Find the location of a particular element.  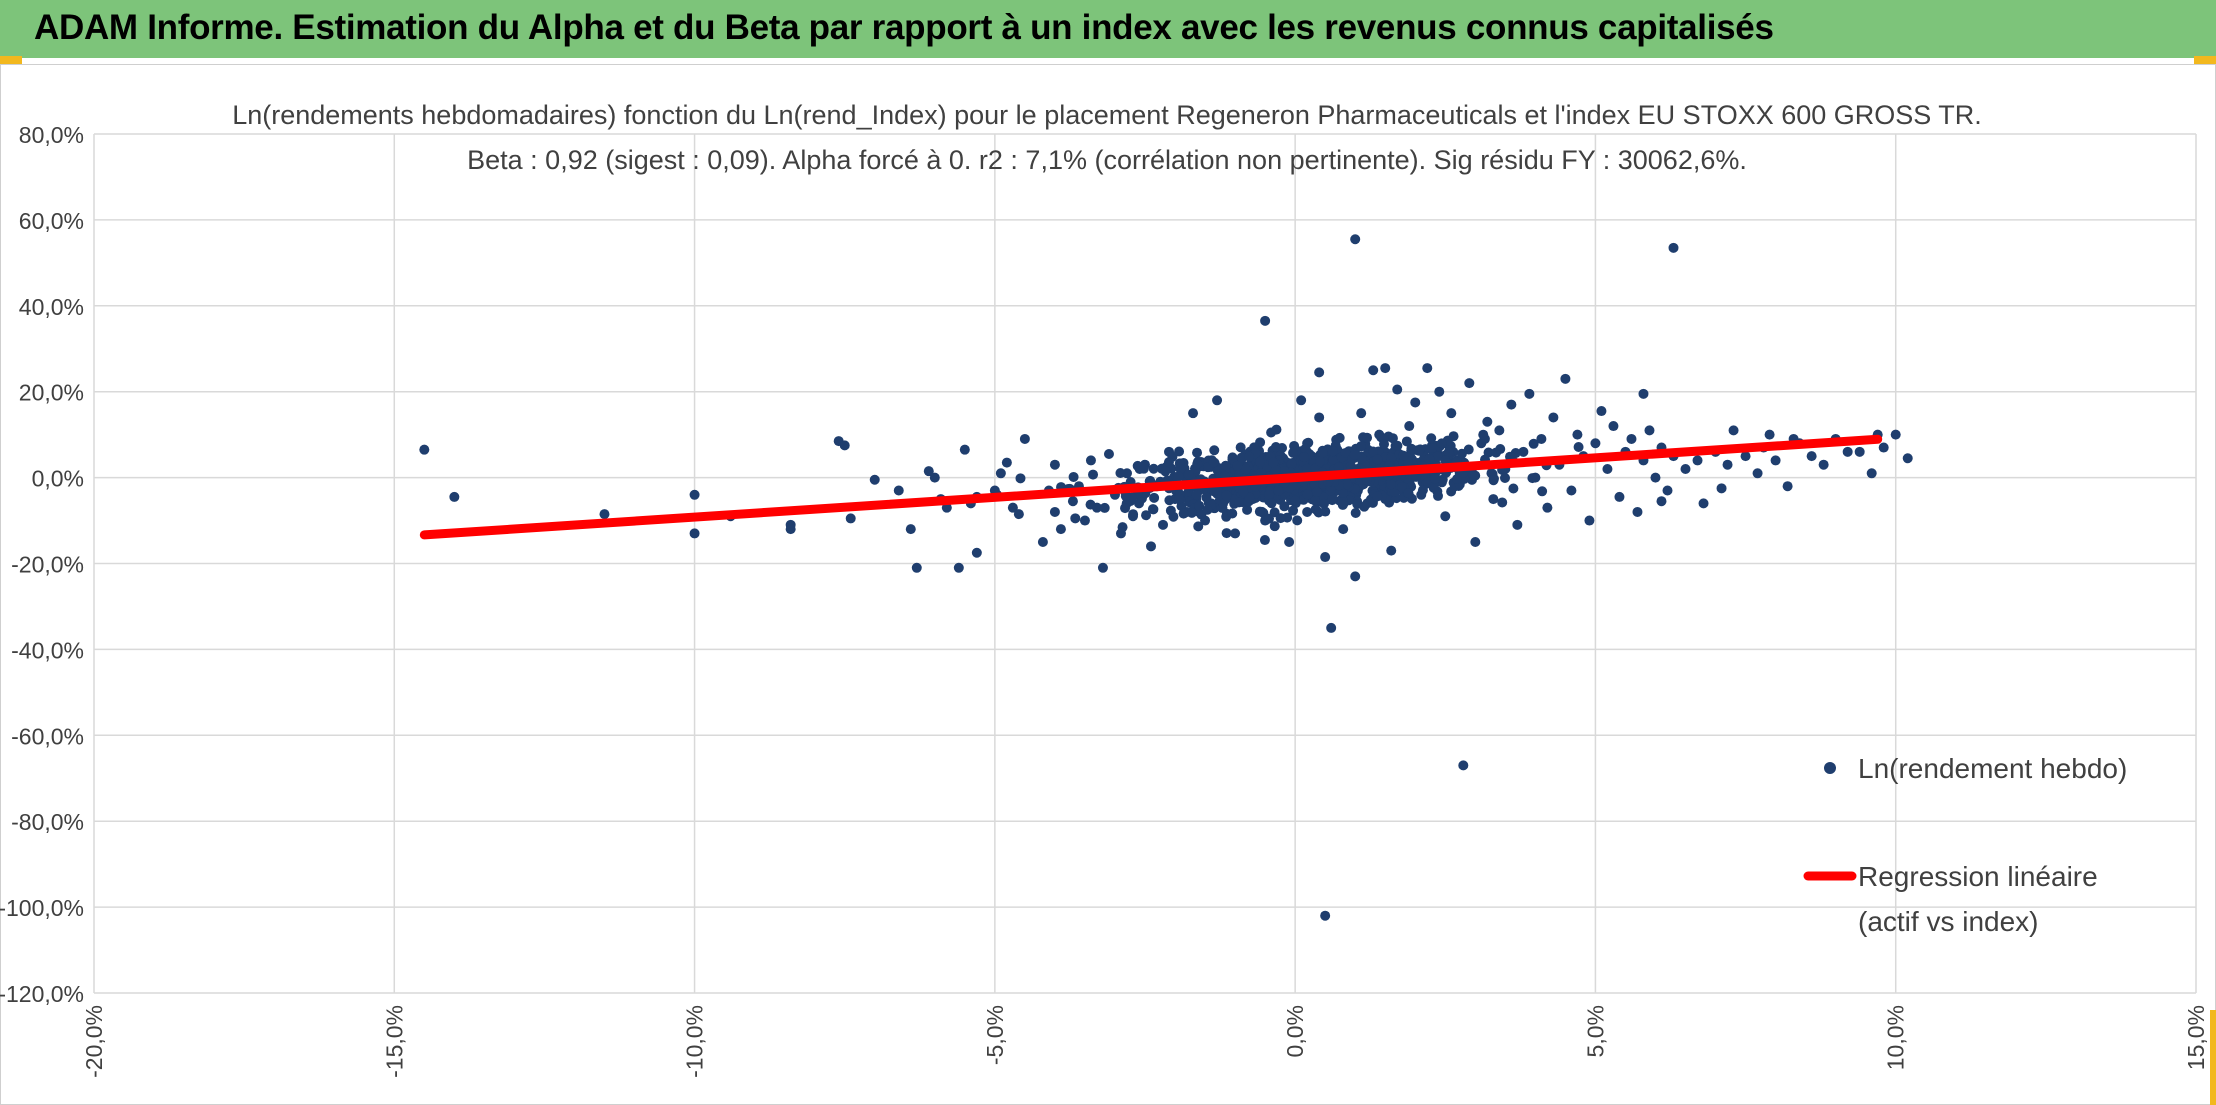

legend-label-regression-2: (actif vs index) is located at coordinates (1948, 921).